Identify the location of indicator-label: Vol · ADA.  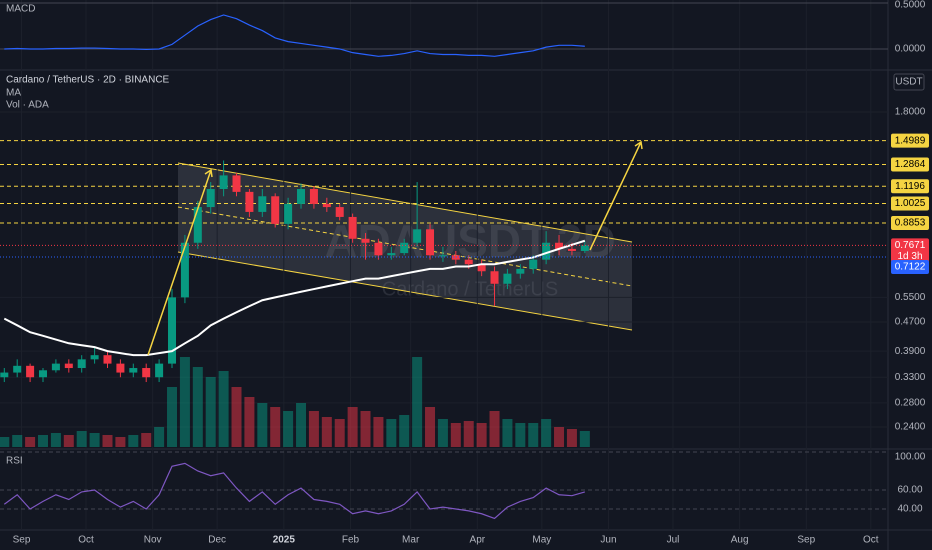
(27, 105).